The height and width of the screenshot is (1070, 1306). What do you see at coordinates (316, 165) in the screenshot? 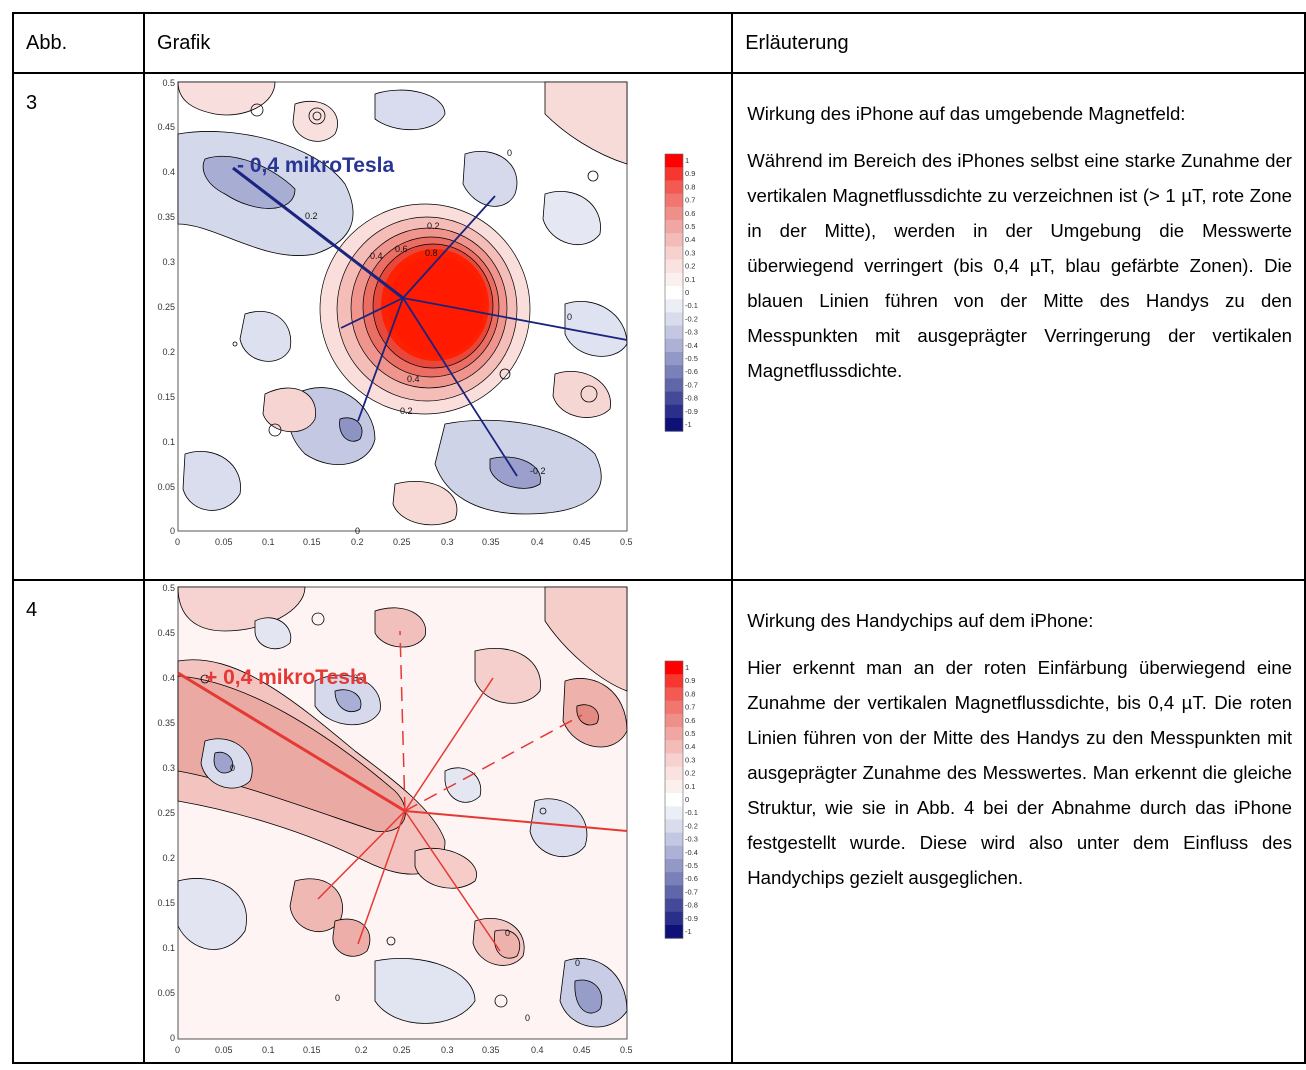
I see `annotation-label: - 0,4 mikroTesla` at bounding box center [316, 165].